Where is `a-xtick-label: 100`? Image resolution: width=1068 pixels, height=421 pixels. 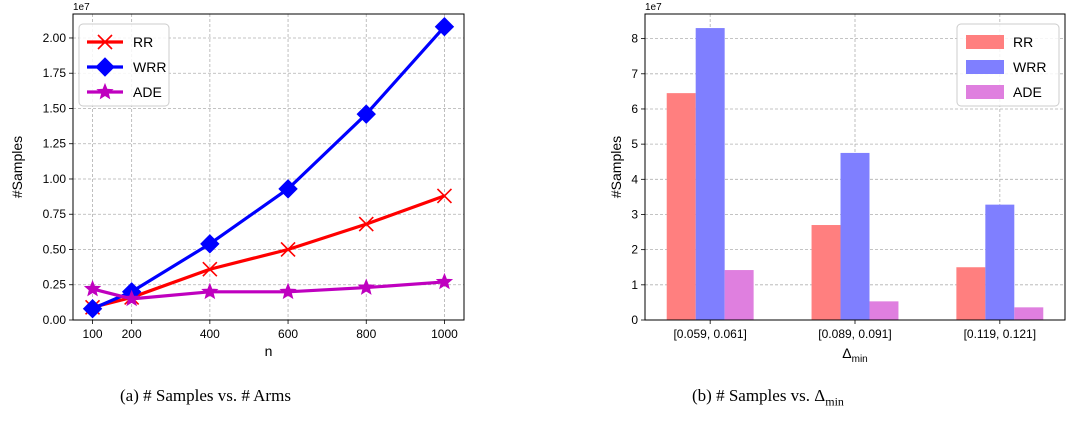
a-xtick-label: 100 is located at coordinates (93, 334).